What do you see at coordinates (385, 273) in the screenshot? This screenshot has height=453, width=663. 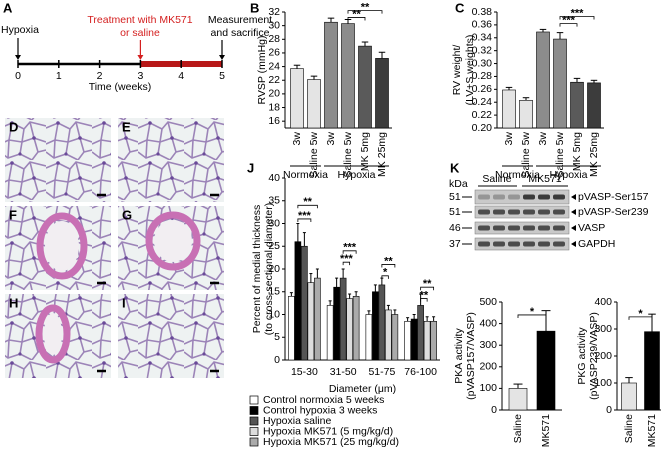 I see `significance-label: *` at bounding box center [385, 273].